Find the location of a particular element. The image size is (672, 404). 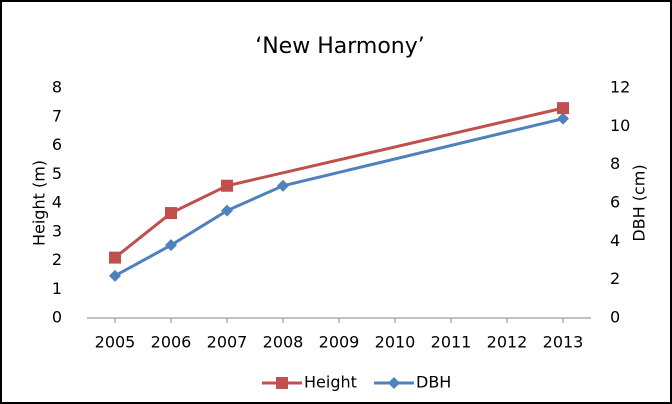

x-tick-label: 2011 is located at coordinates (451, 342).